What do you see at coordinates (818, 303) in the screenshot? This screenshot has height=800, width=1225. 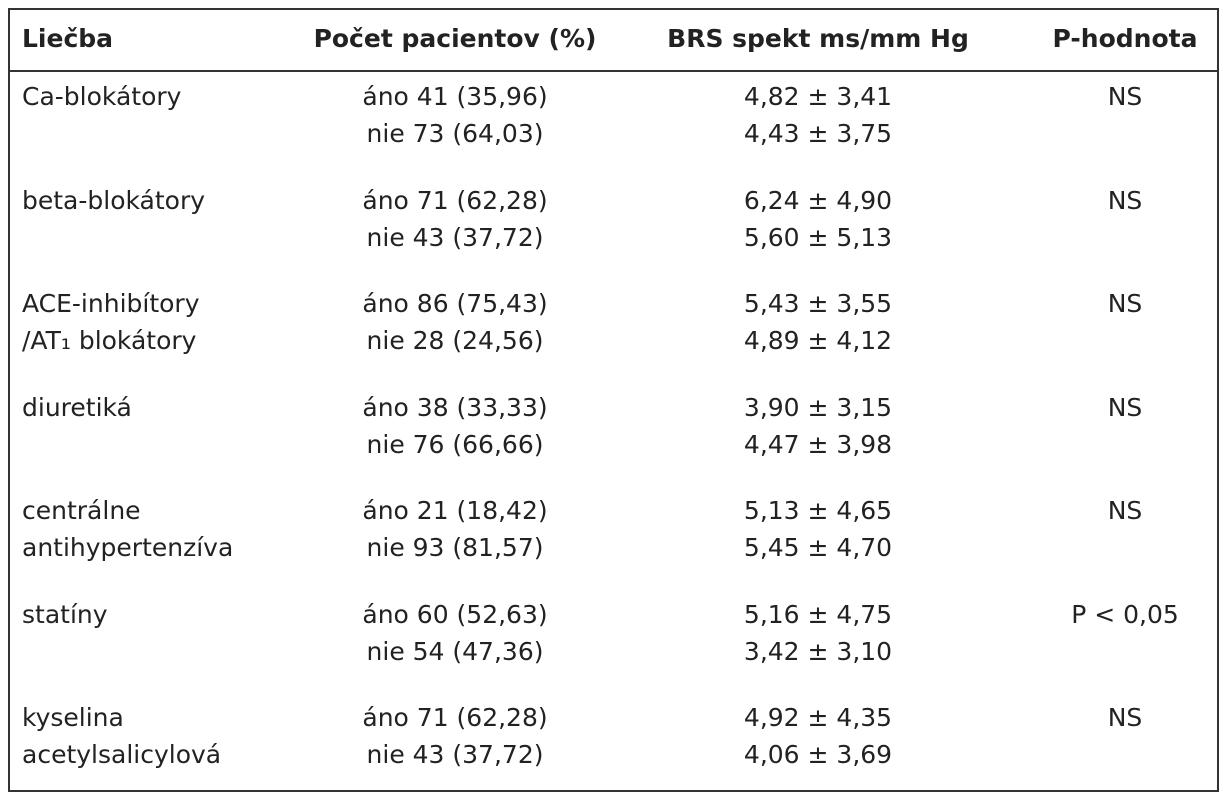 I see `brs-cell: 5,43 ± 3,55` at bounding box center [818, 303].